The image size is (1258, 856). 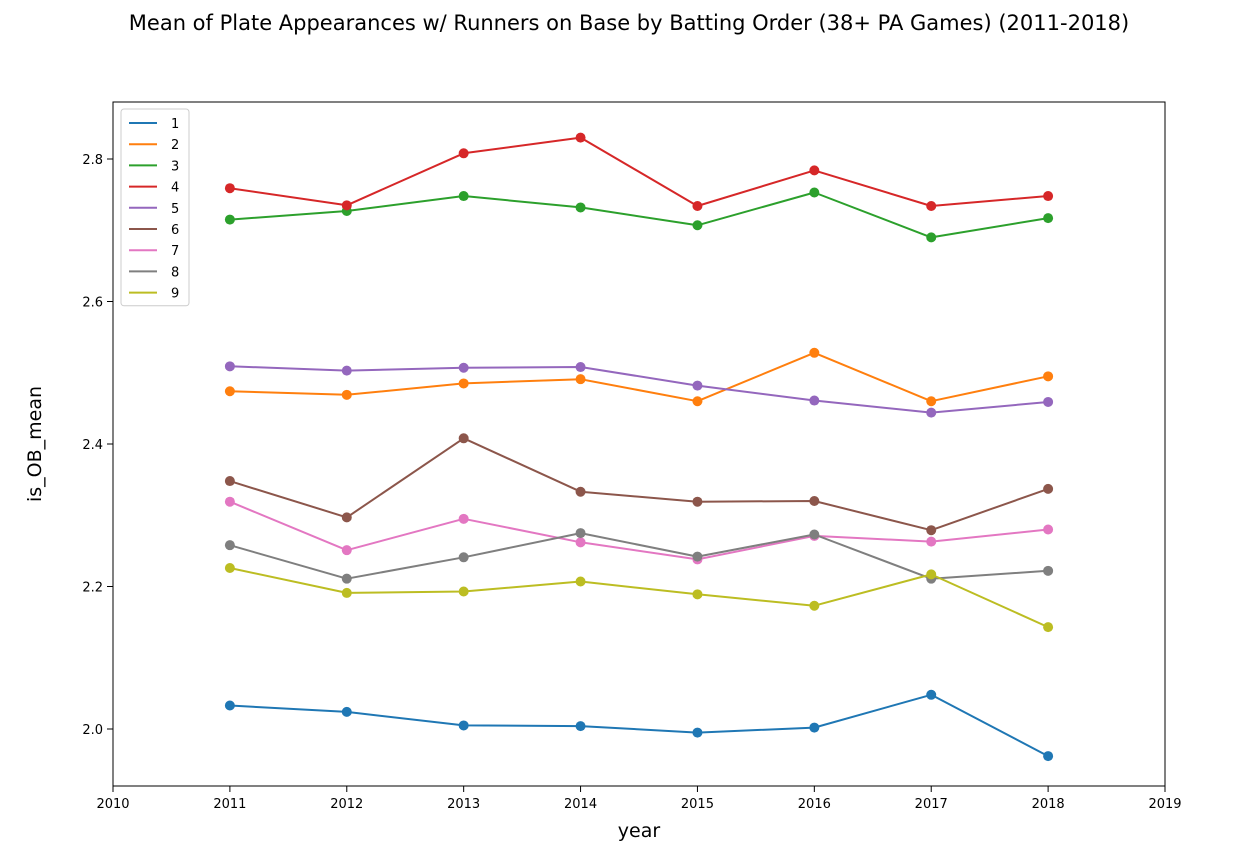 What do you see at coordinates (154, 251) in the screenshot?
I see `legend-item-7: 7` at bounding box center [154, 251].